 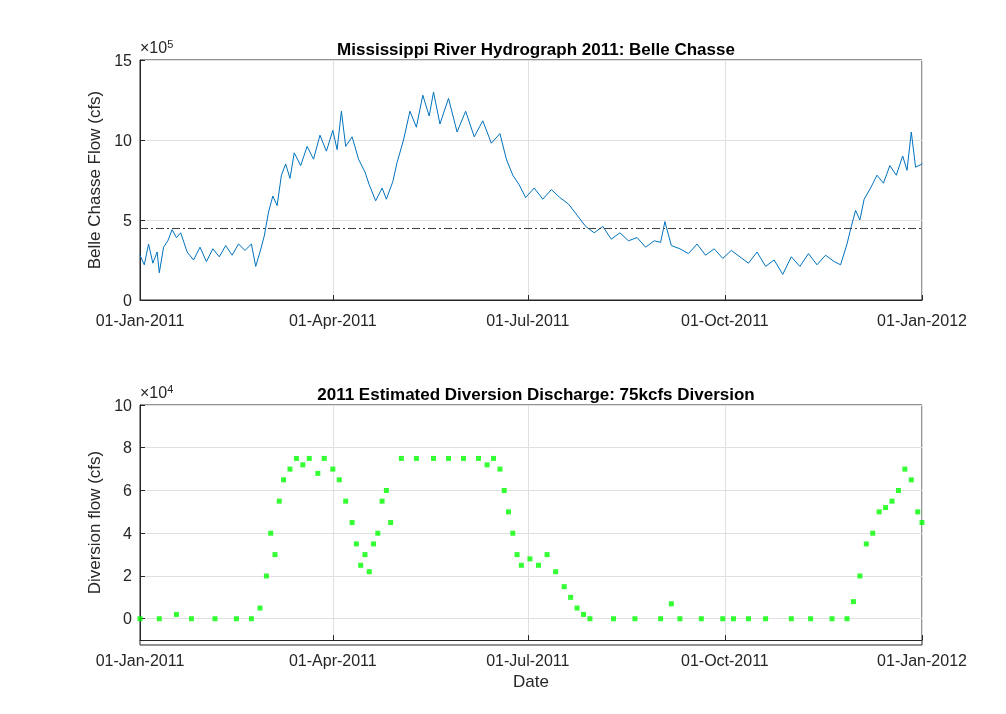 I want to click on y-axis-title: Belle Chasse Flow (cfs), so click(x=95, y=180).